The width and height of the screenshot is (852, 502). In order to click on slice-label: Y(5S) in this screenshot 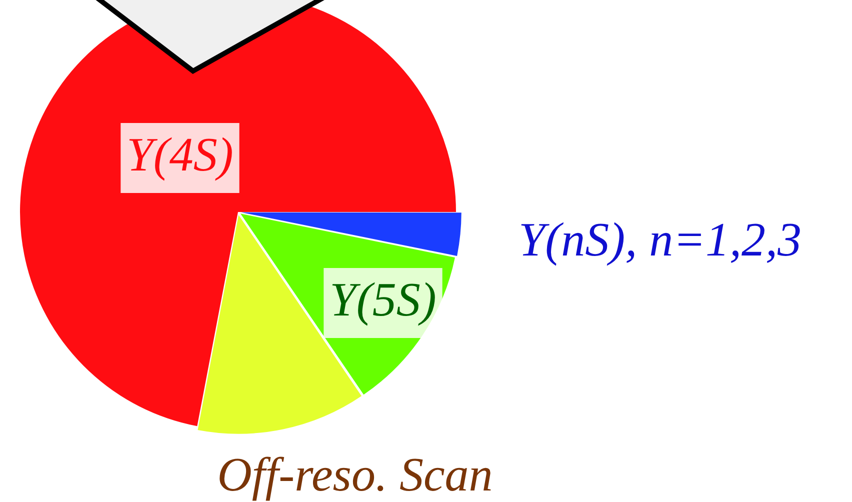, I will do `click(383, 300)`.